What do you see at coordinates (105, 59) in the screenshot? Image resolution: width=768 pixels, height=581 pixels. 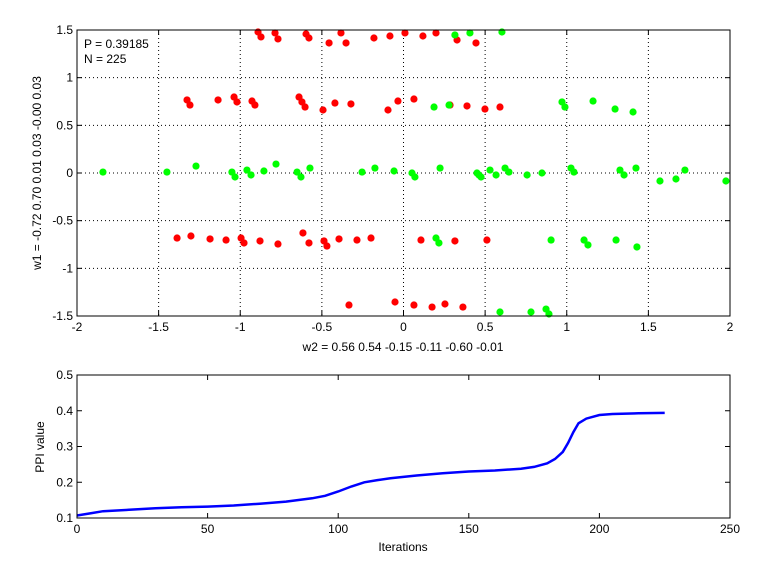 I see `annotation-n: N = 225` at bounding box center [105, 59].